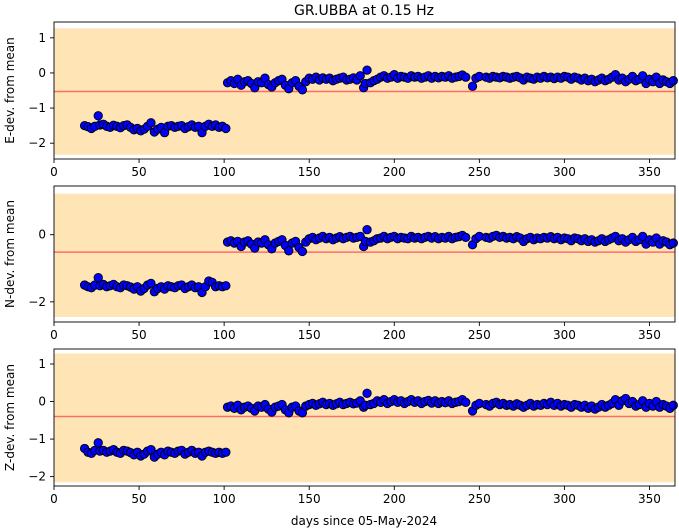  What do you see at coordinates (10, 254) in the screenshot?
I see `y-axis-label-n: N-dev. from mean` at bounding box center [10, 254].